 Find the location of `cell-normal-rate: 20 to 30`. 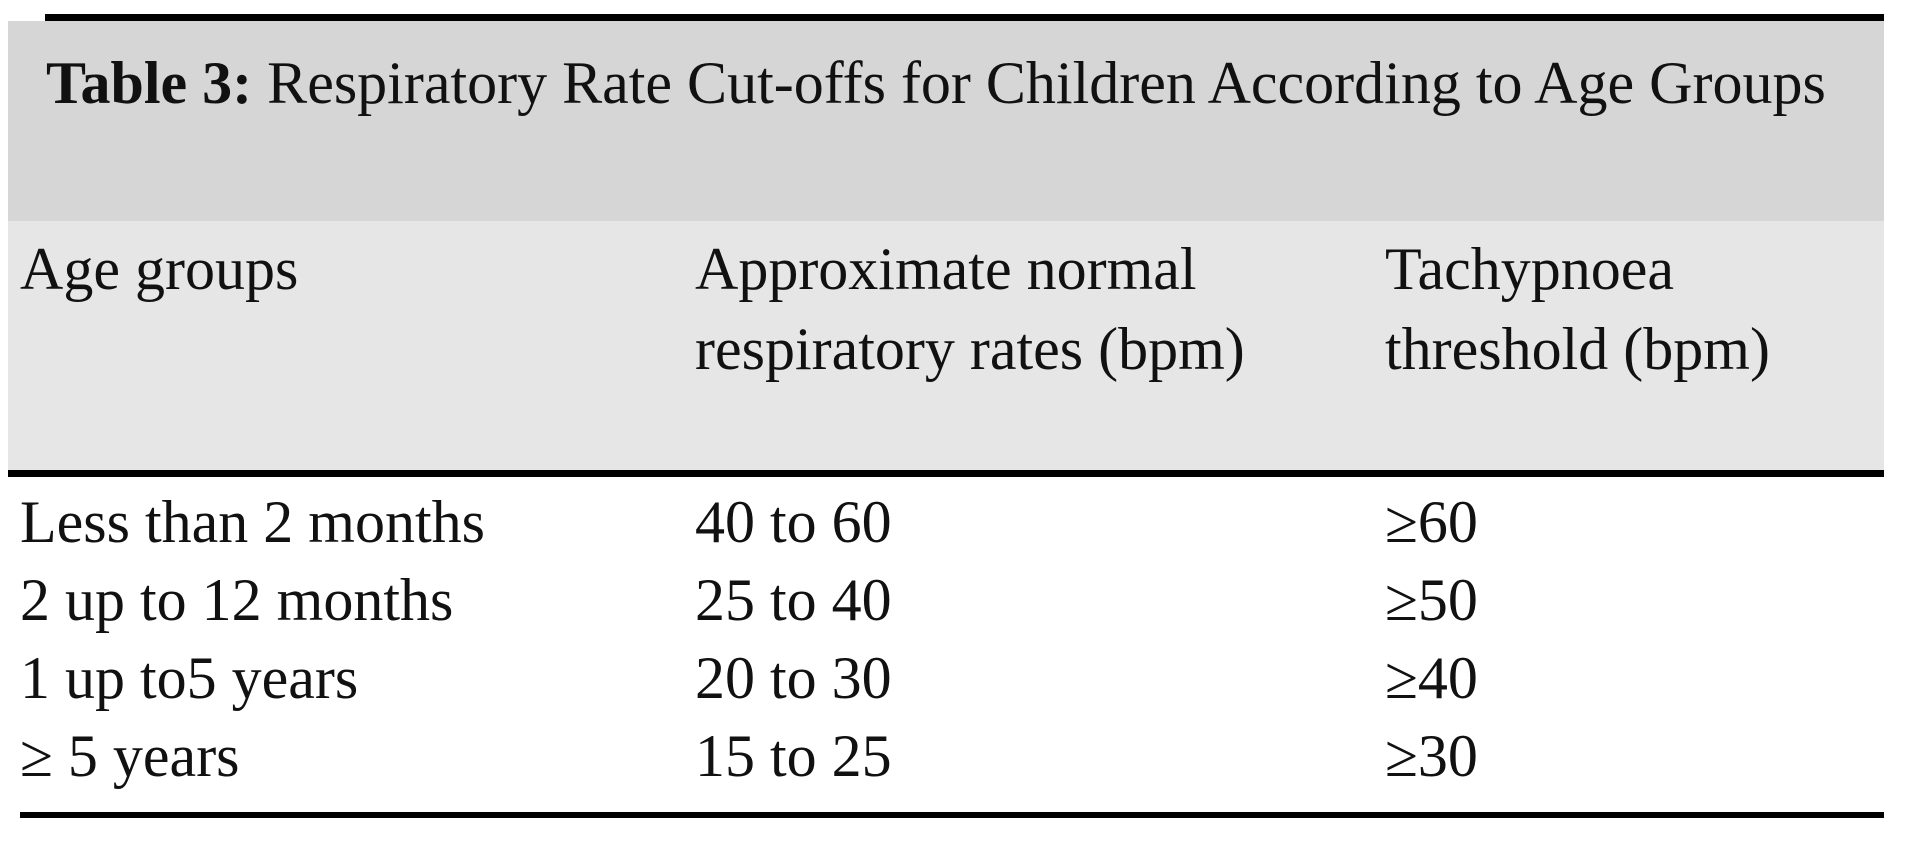

cell-normal-rate: 20 to 30 is located at coordinates (793, 678).